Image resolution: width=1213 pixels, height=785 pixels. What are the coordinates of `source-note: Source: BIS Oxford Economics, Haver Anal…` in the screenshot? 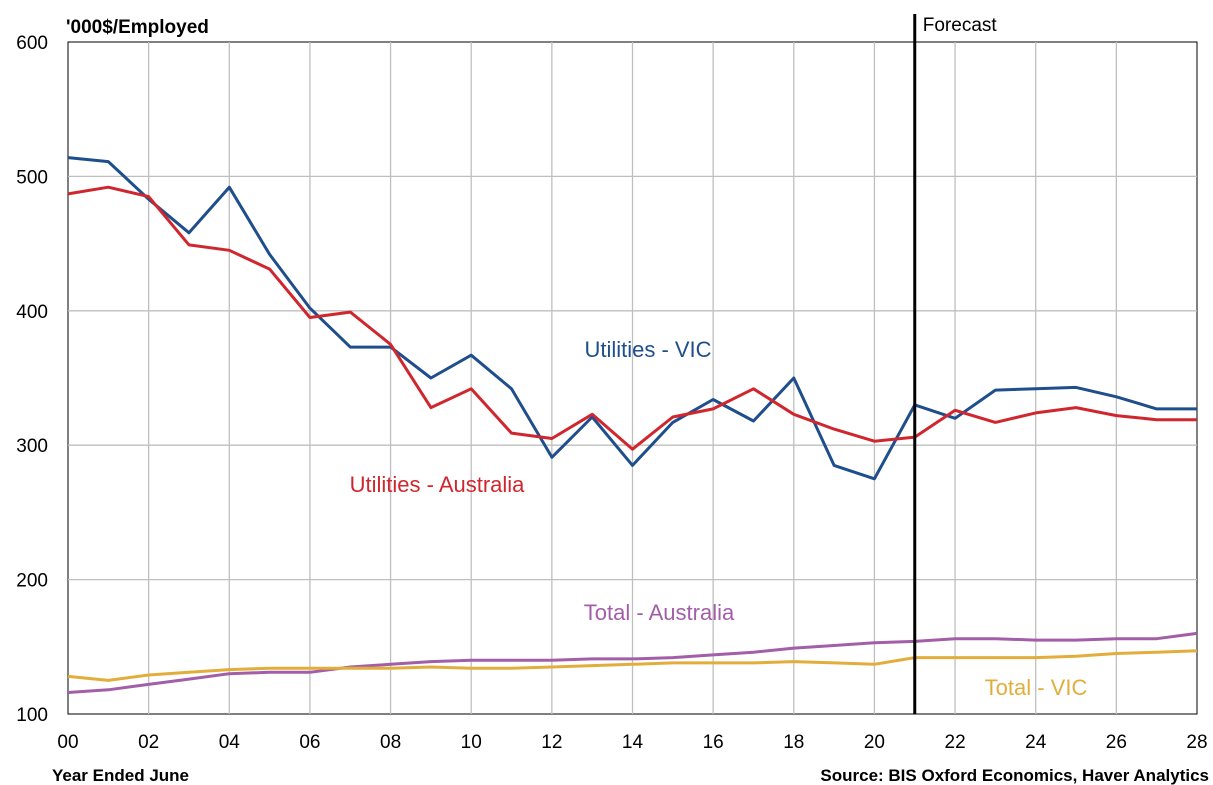 It's located at (1014, 775).